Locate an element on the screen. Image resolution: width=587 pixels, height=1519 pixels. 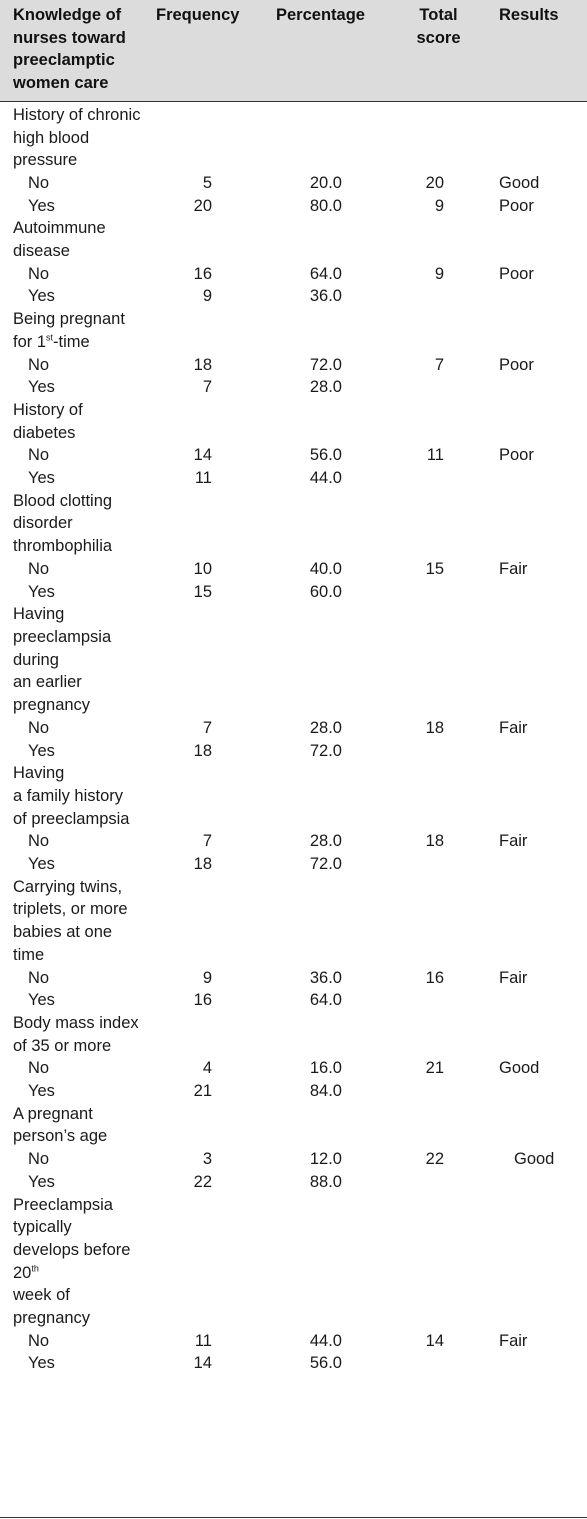
category-text: History of diabetes is located at coordinates (48, 421).